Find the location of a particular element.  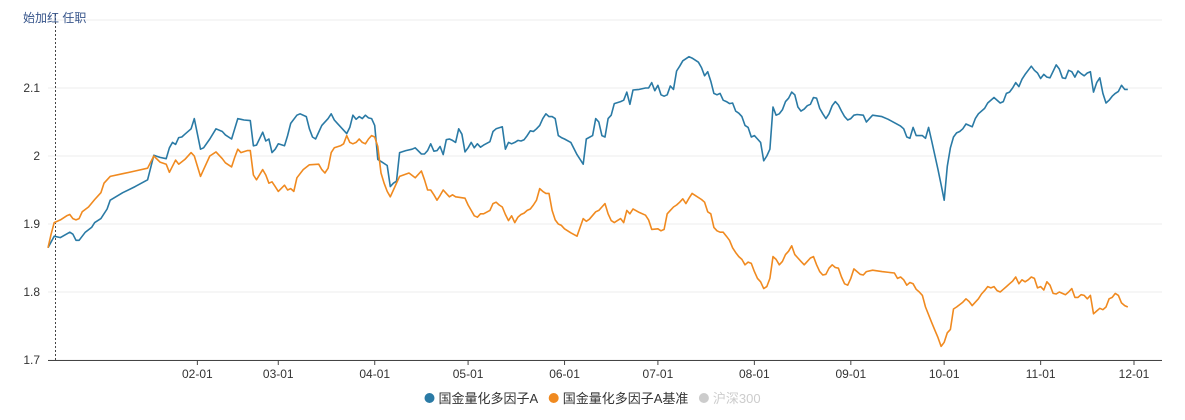

x-tick-label: 12-01 is located at coordinates (1134, 374).